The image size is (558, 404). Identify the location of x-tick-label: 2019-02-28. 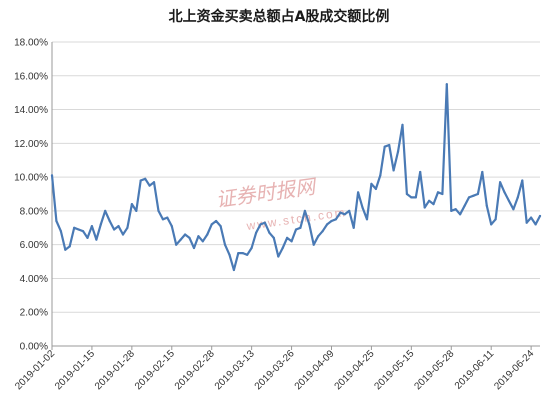
(195, 370).